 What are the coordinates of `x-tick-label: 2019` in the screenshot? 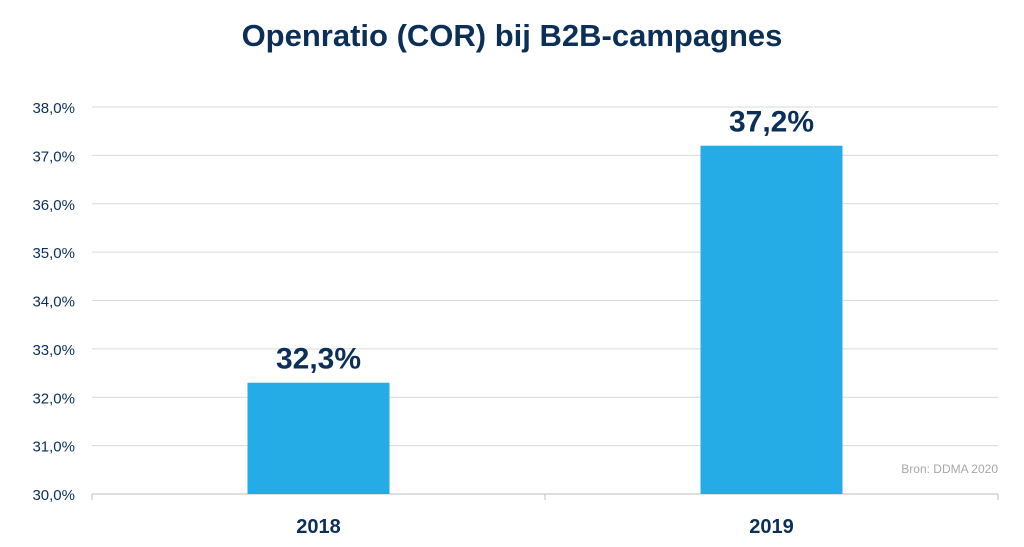 It's located at (771, 527).